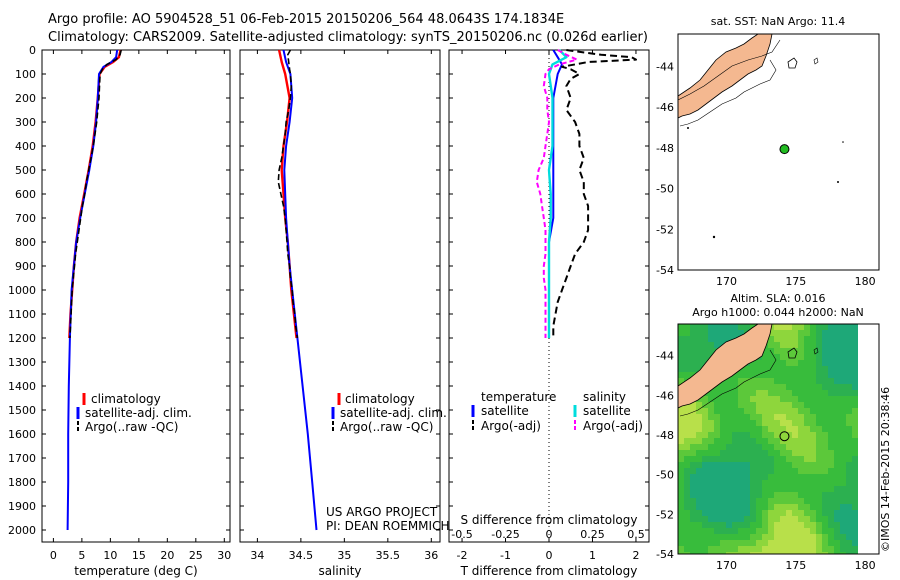  Describe the element at coordinates (505, 555) in the screenshot. I see `x-tick-label: -1` at that location.